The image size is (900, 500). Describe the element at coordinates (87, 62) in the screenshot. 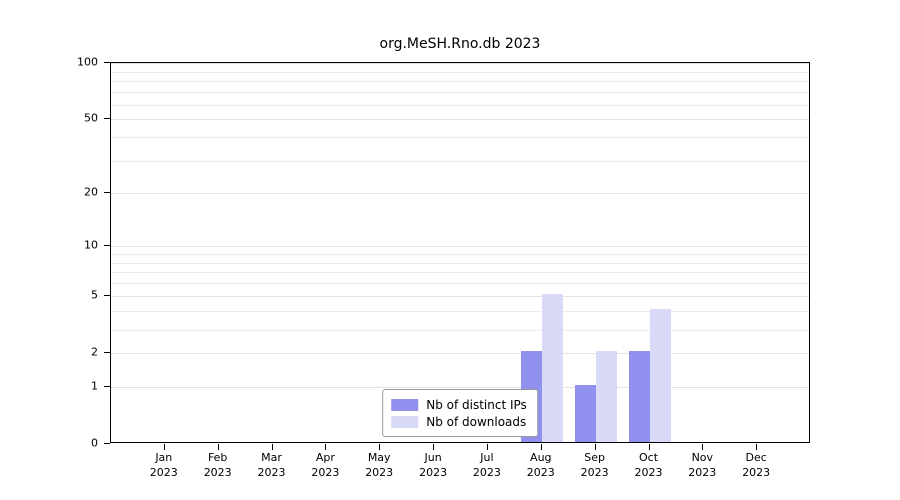

I see `y-tick-label: 100` at that location.